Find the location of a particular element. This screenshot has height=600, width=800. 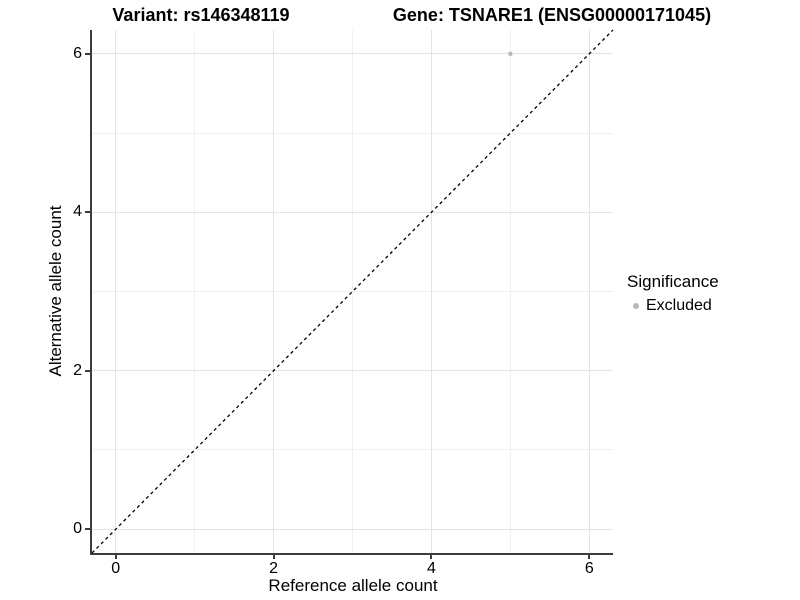

y-axis-tick-label: 2 is located at coordinates (77, 370).